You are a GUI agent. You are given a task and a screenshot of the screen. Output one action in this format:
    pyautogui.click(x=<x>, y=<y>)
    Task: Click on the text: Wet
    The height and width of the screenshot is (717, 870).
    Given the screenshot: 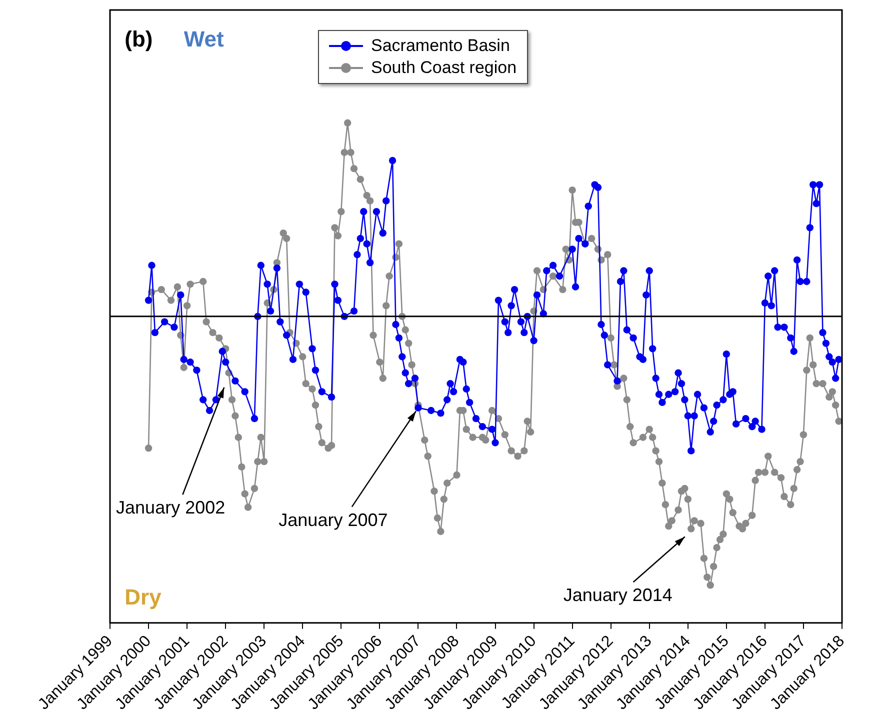 What is the action you would take?
    pyautogui.click(x=204, y=39)
    